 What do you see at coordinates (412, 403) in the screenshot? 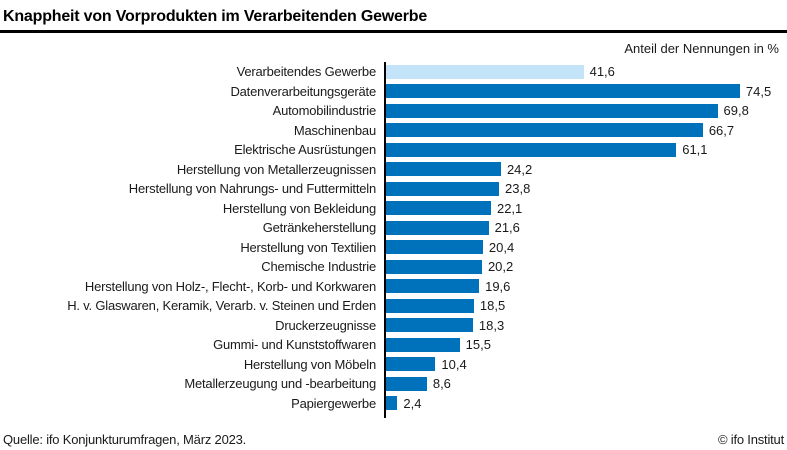
I see `value-label: 2,4` at bounding box center [412, 403].